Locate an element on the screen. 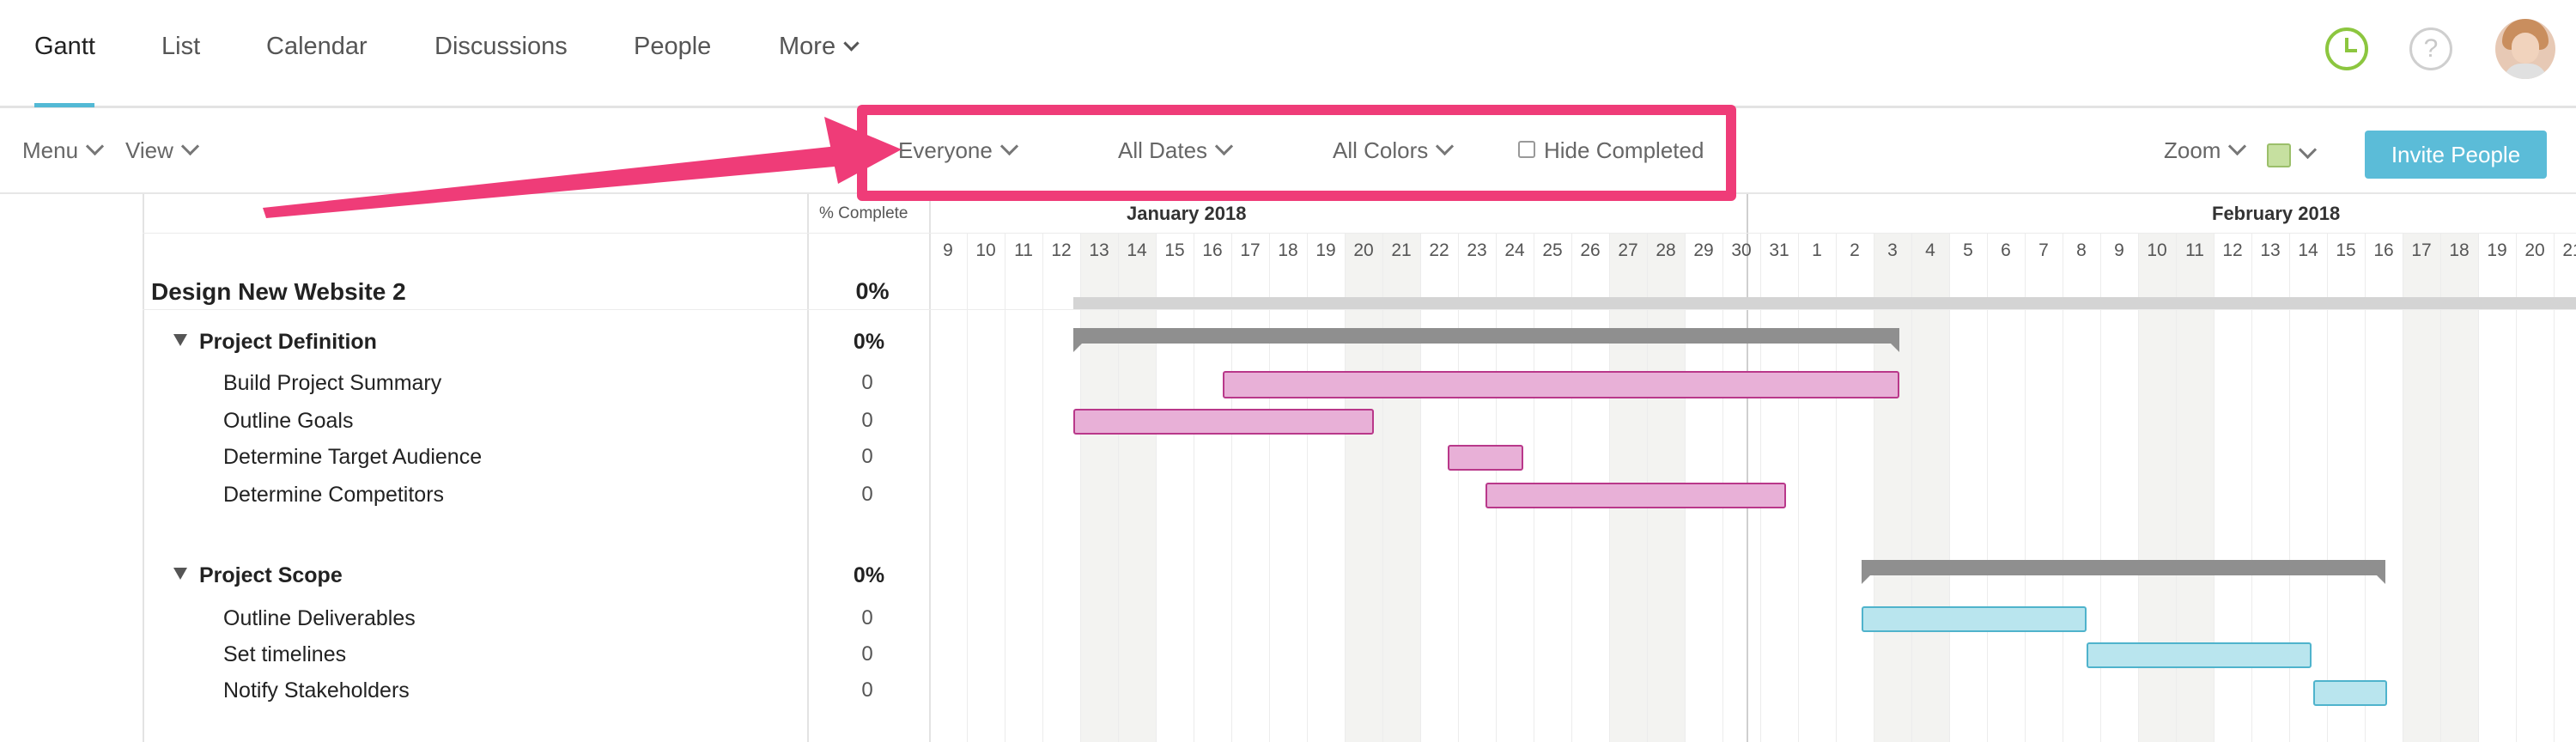 The width and height of the screenshot is (2576, 742). project-timeline-bar is located at coordinates (1824, 303).